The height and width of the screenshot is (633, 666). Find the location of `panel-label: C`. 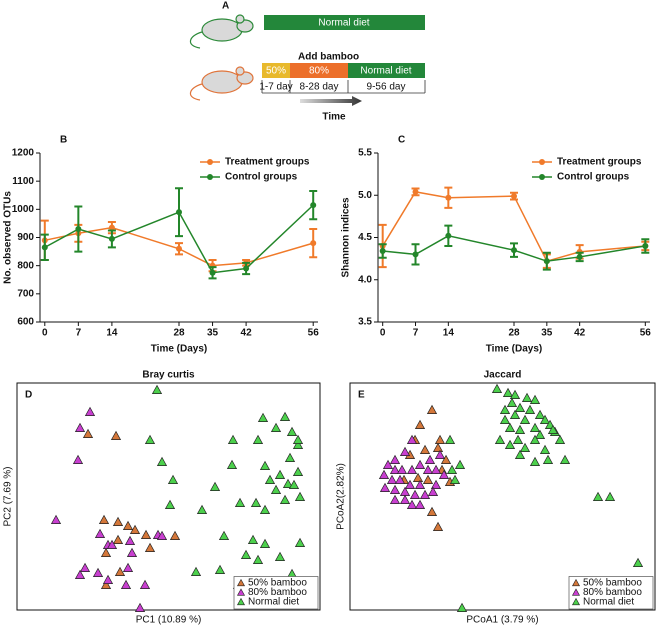

panel-label: C is located at coordinates (401, 140).